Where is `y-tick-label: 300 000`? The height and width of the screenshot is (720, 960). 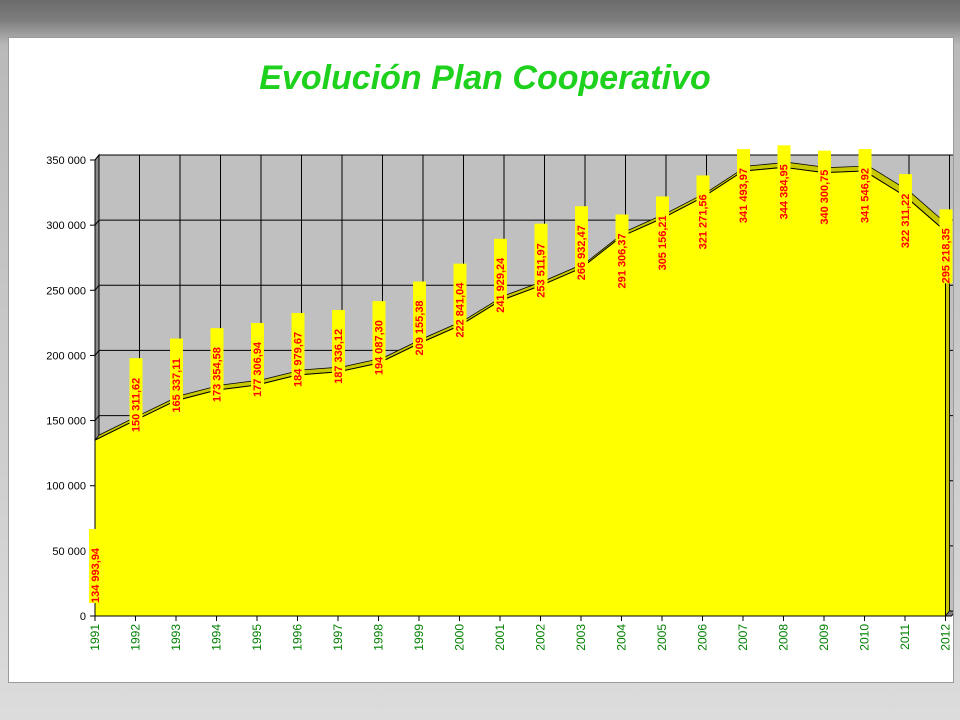 y-tick-label: 300 000 is located at coordinates (66, 226).